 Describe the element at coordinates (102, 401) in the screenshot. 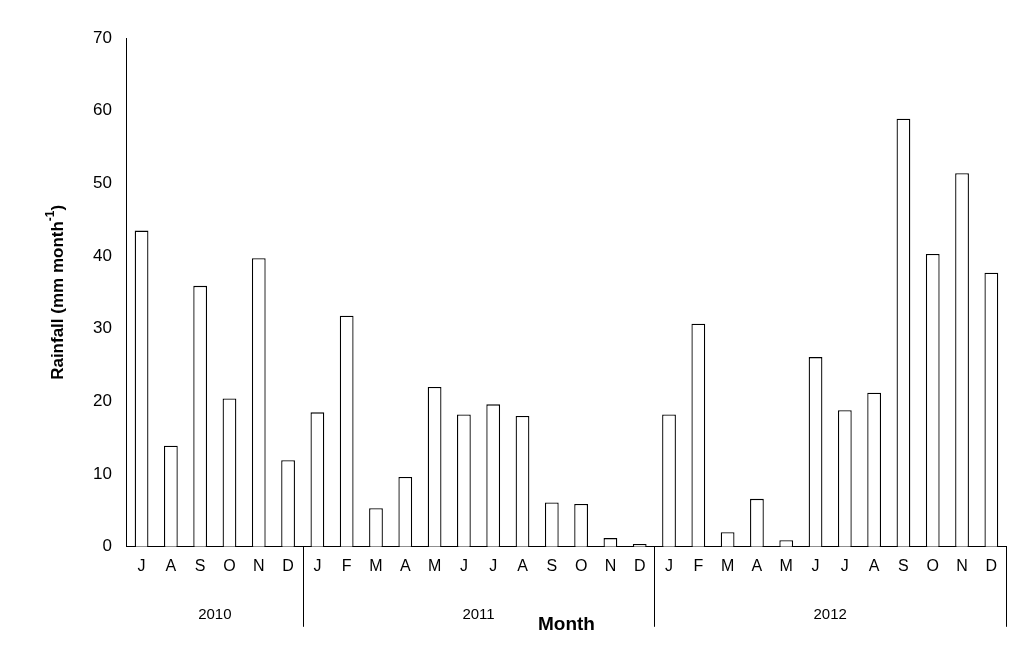

I see `y-tick-label: 20` at that location.